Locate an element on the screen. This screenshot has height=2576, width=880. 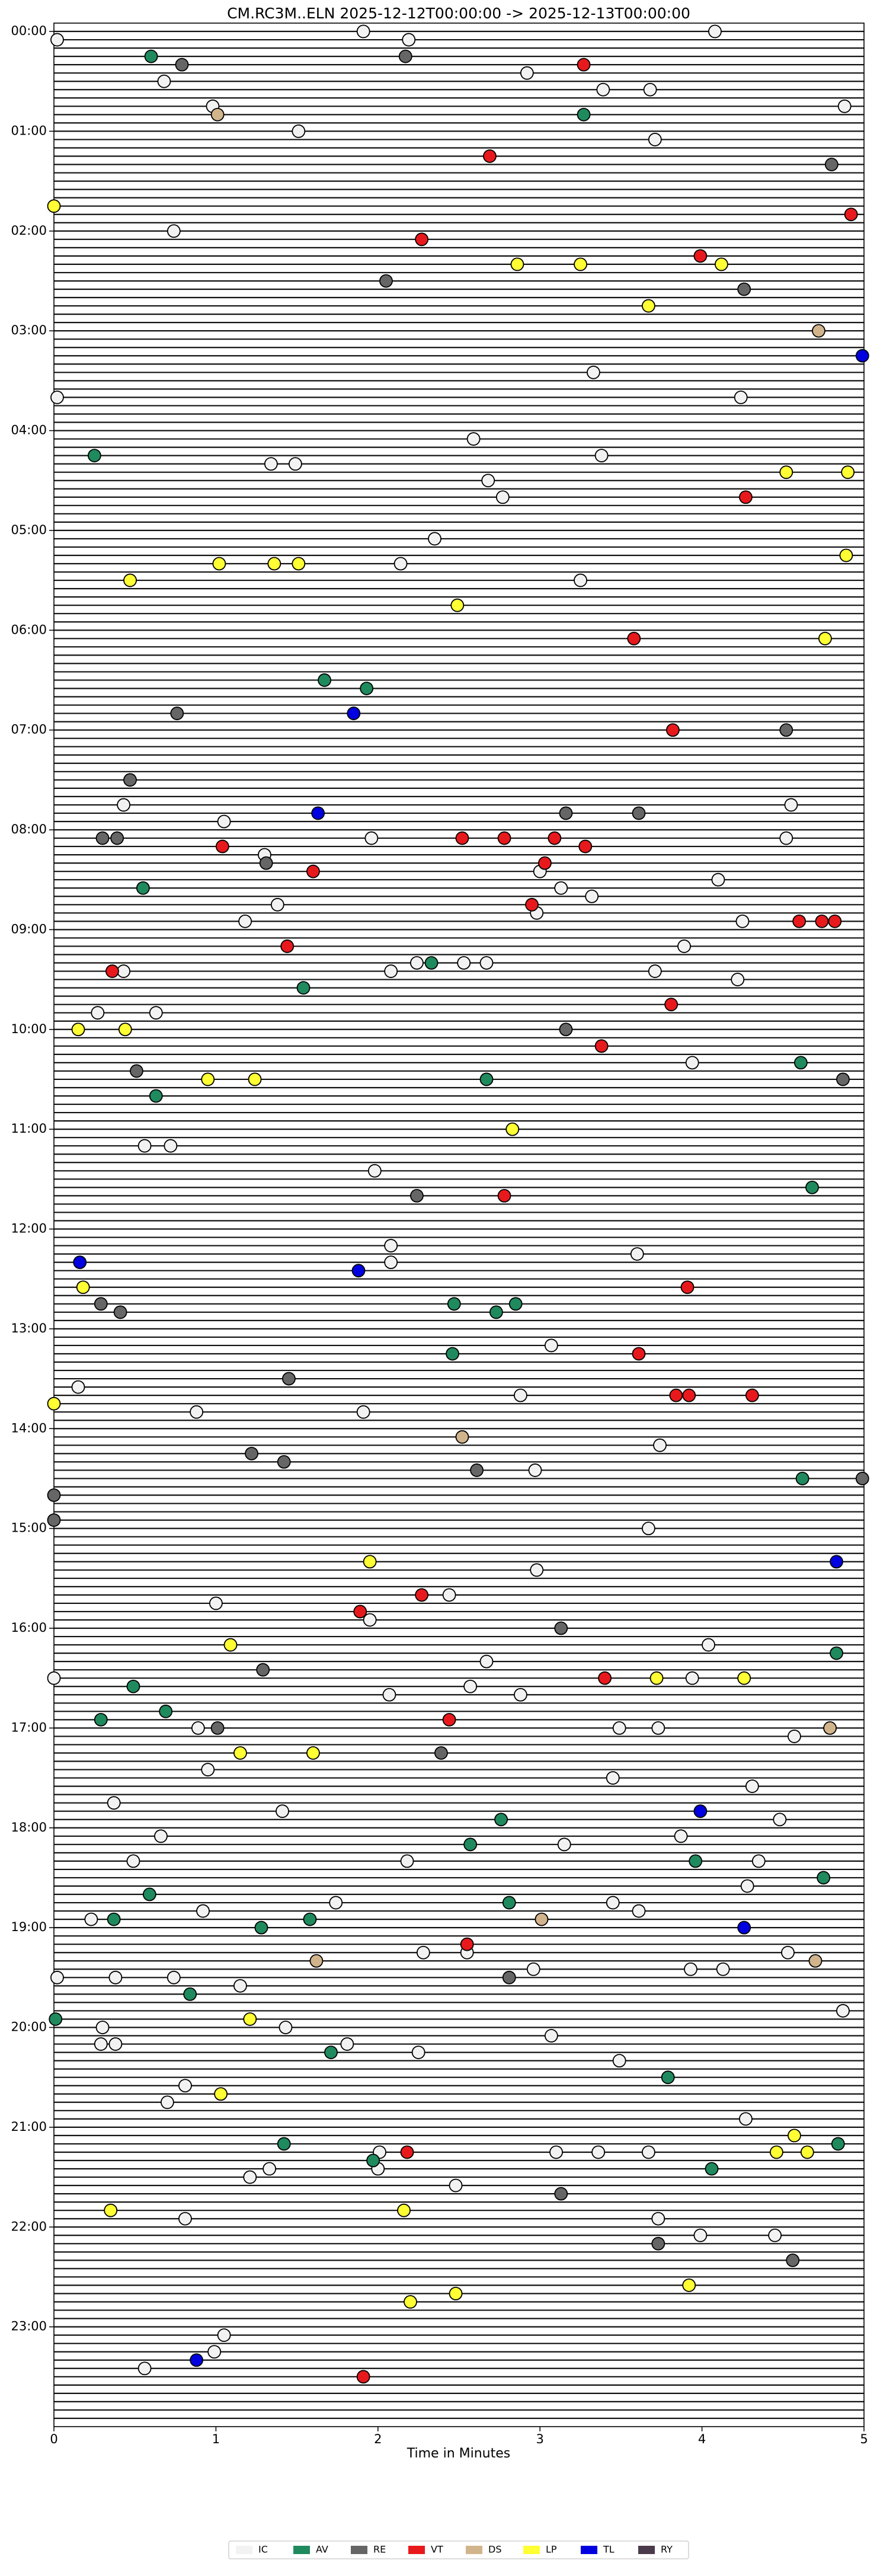
y-tick-label: 20:00 is located at coordinates (29, 2027).